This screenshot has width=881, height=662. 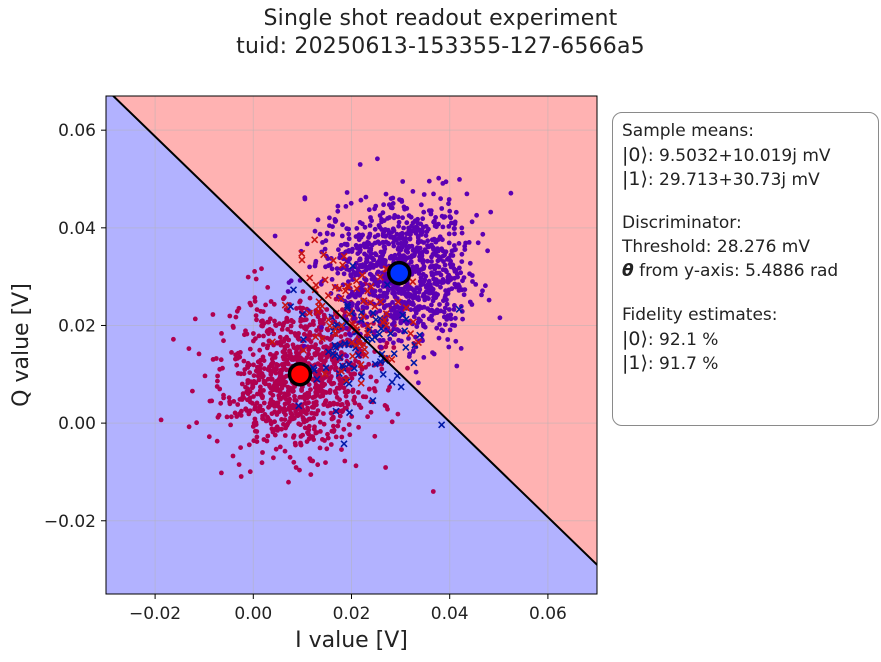 I want to click on theta-row: θ from y-axis: 5.4886 rad, so click(x=750, y=271).